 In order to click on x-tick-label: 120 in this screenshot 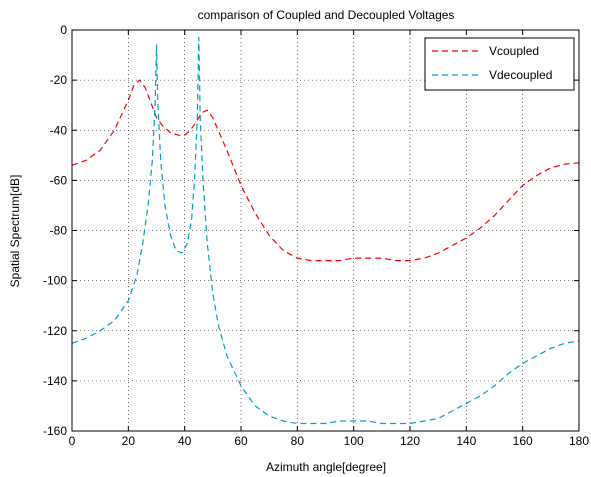, I will do `click(410, 441)`.